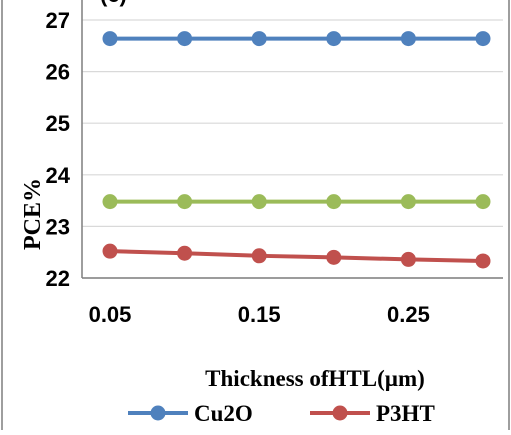 The image size is (511, 435). Describe the element at coordinates (110, 314) in the screenshot. I see `x-tick-label: 0.05` at that location.